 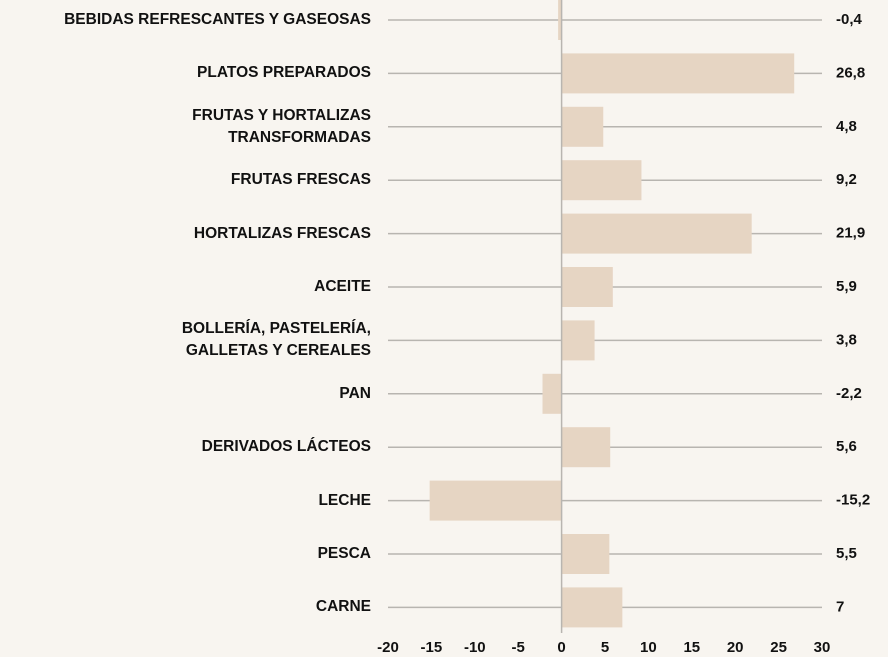 I want to click on x-tick-label: 20, so click(x=735, y=647).